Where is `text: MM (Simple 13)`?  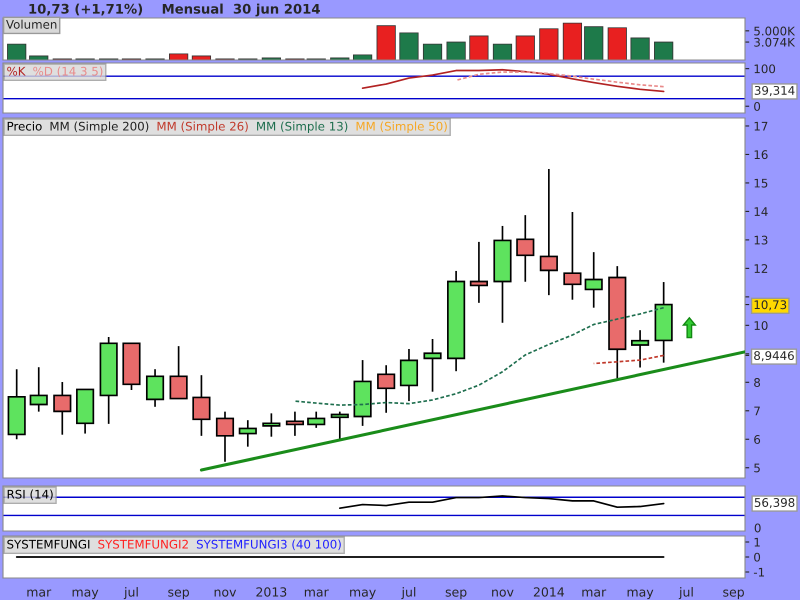 text: MM (Simple 13) is located at coordinates (302, 127).